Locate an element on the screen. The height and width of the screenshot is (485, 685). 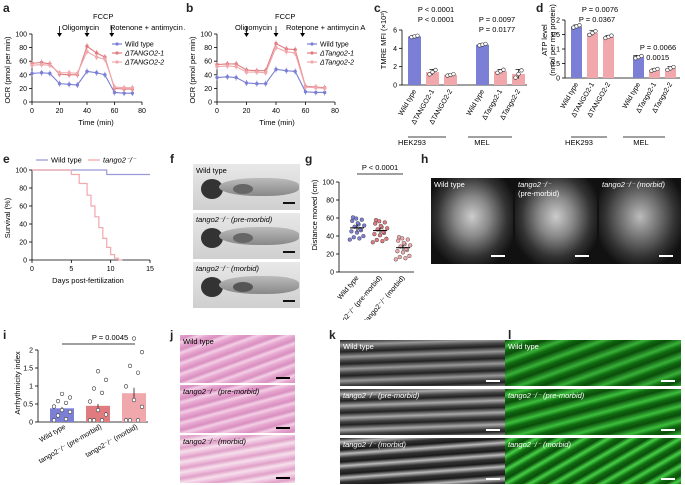
green-image-pre-morbid: tango2⁻/⁻ (pre-morbid) is located at coordinates (593, 412).